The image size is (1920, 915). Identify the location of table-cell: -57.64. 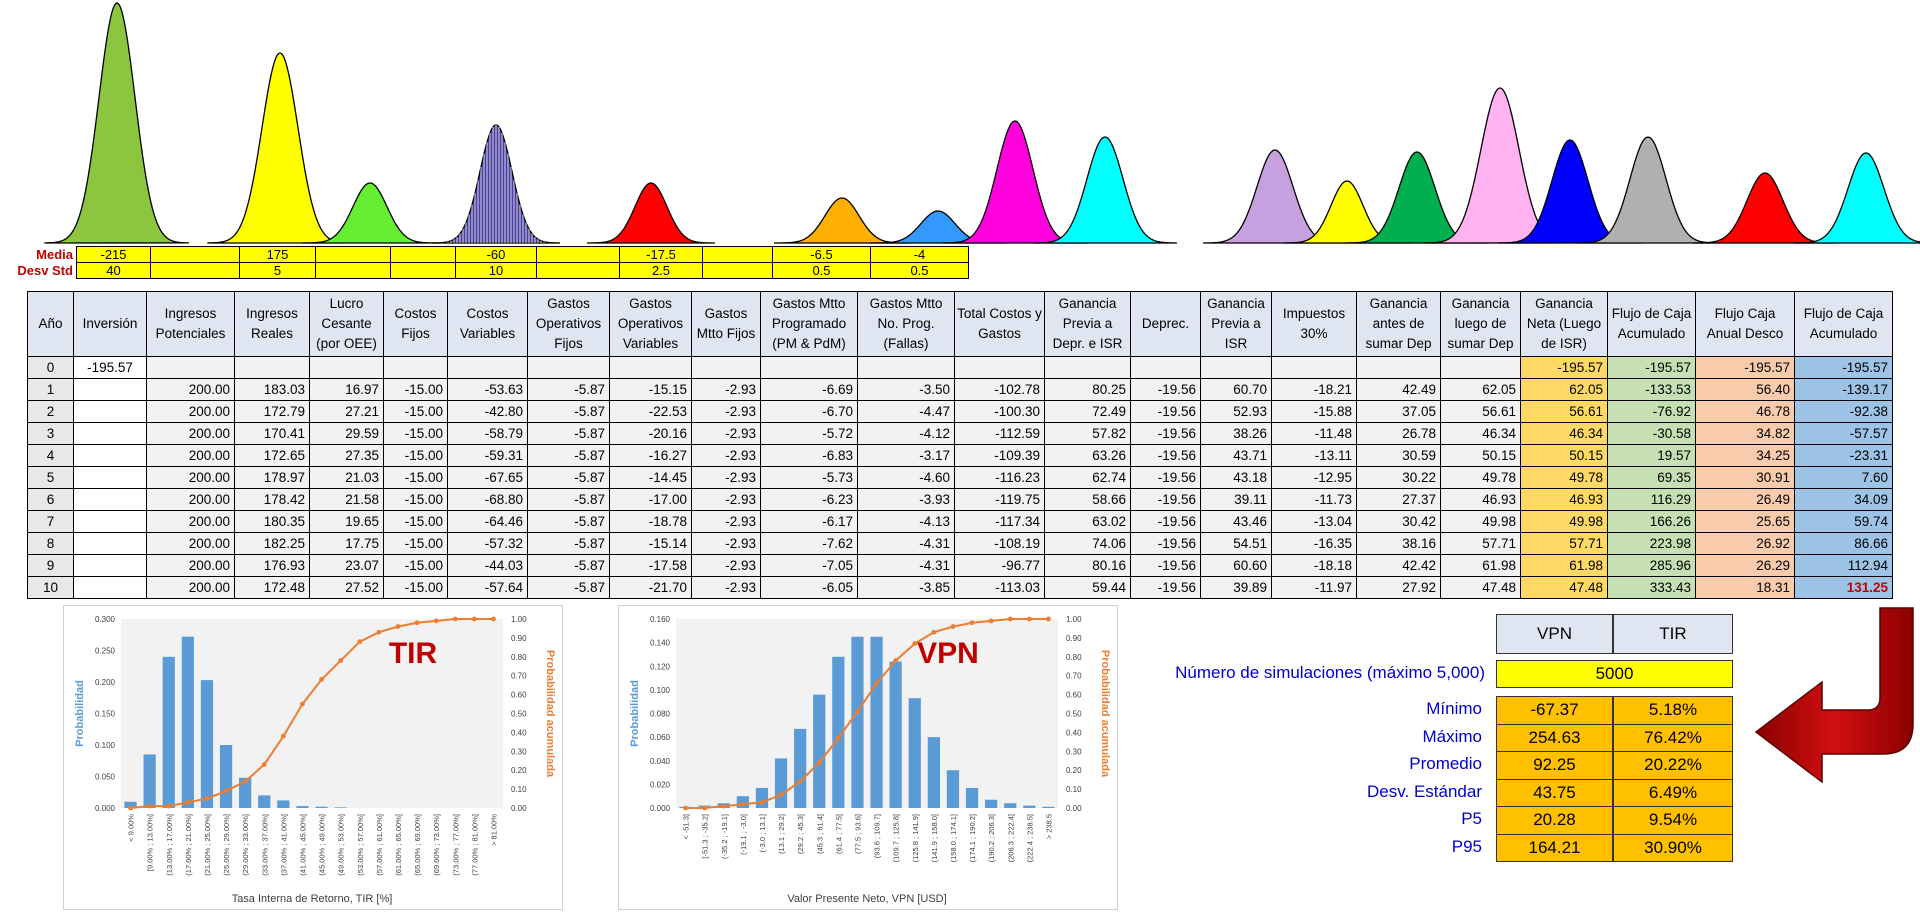
(487, 587).